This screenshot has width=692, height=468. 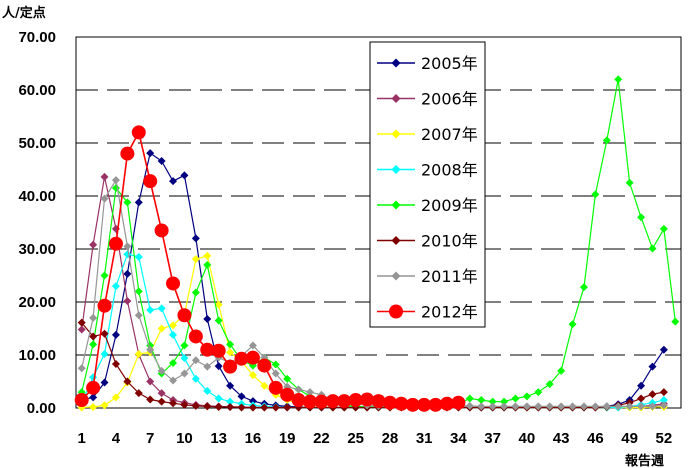 I want to click on x-tick-label: 13, so click(x=218, y=438).